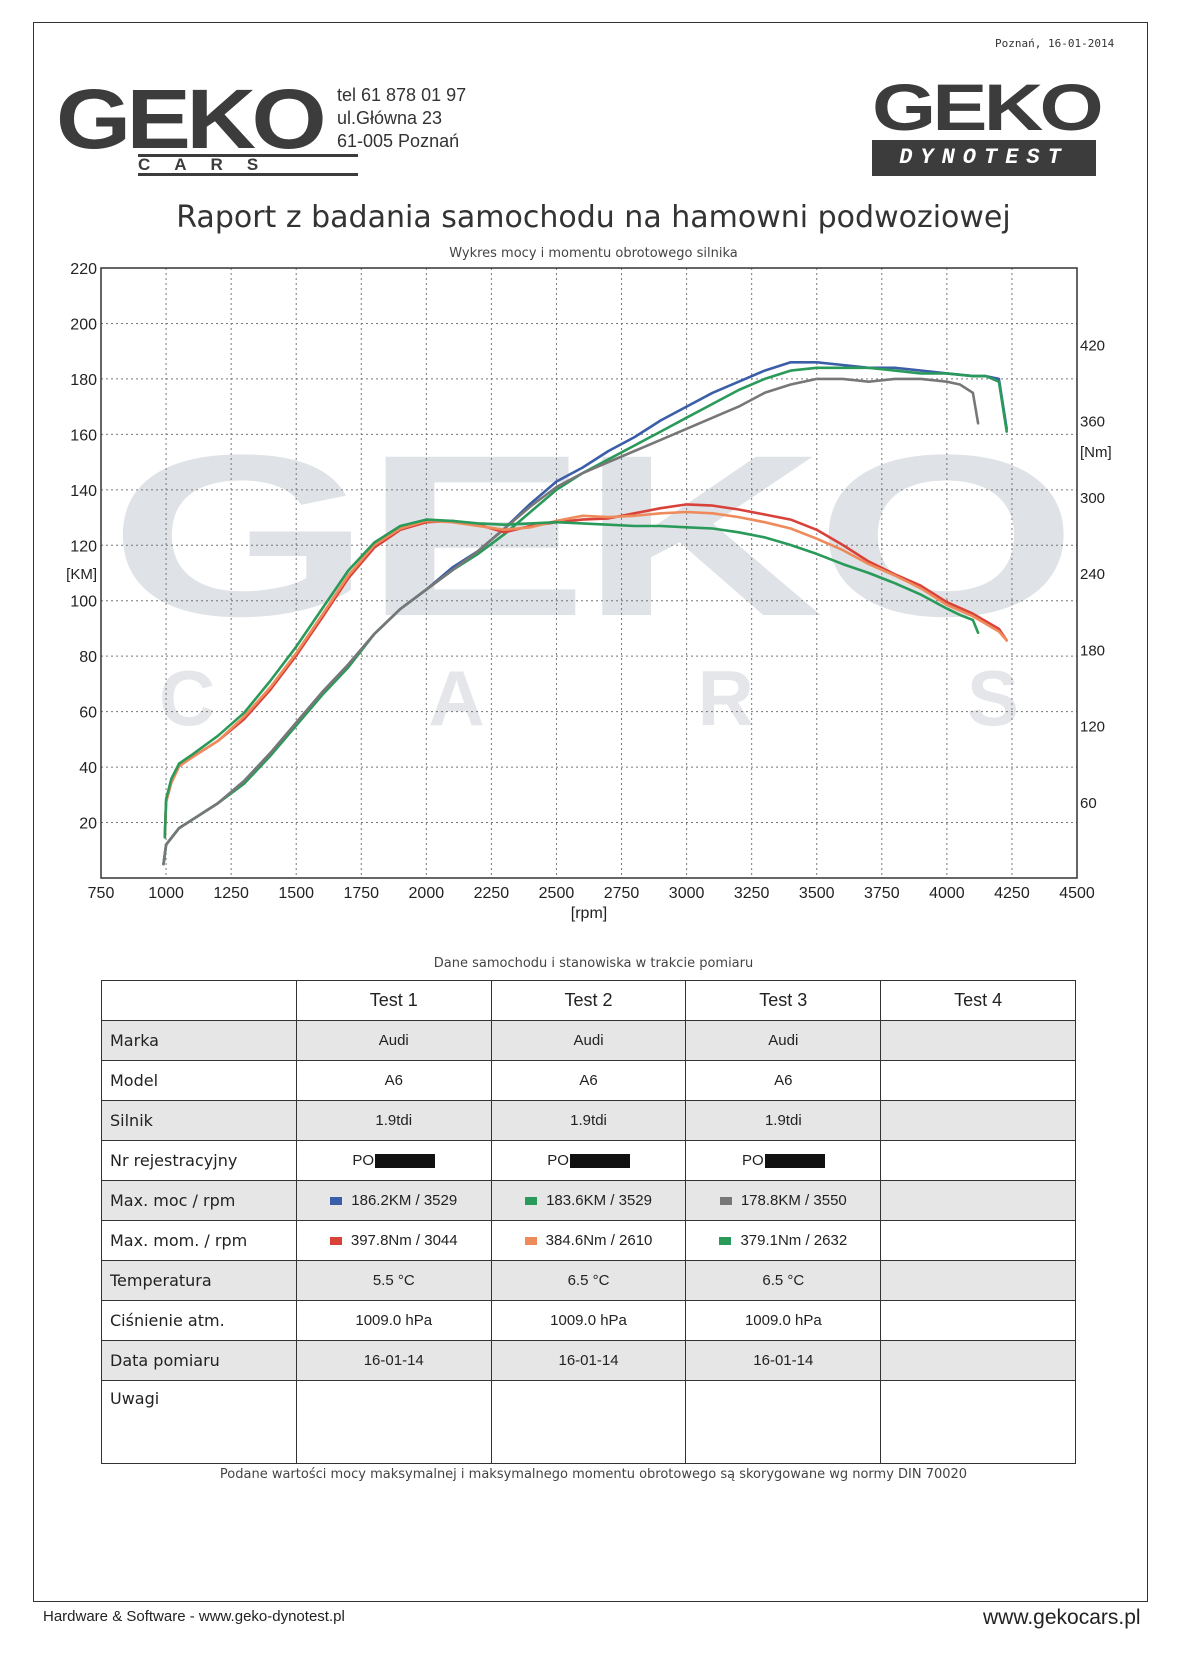 This screenshot has width=1187, height=1680. I want to click on table-cell: 1.9tdi, so click(588, 1120).